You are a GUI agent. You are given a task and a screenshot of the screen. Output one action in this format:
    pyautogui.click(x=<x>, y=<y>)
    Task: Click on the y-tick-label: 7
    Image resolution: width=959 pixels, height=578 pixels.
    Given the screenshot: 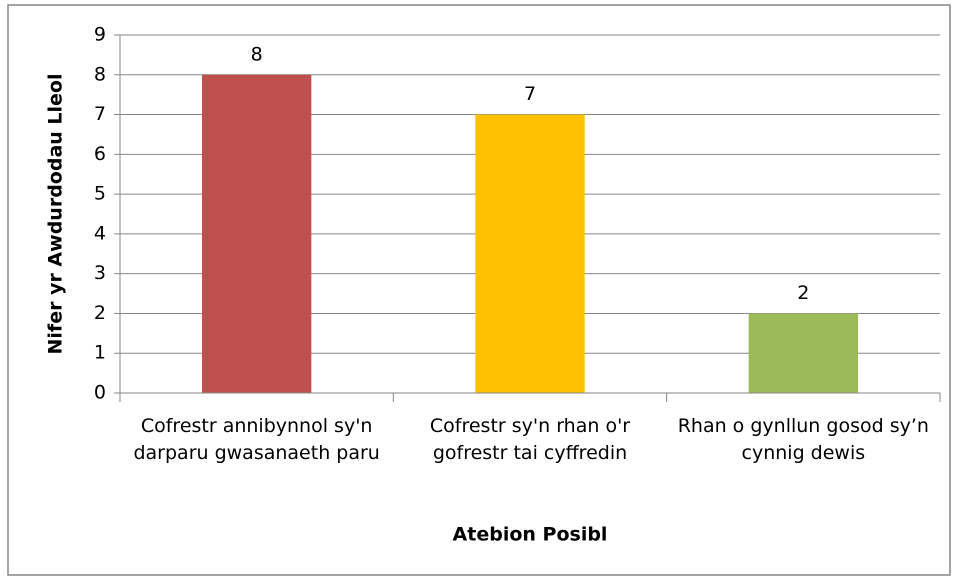 What is the action you would take?
    pyautogui.click(x=100, y=114)
    